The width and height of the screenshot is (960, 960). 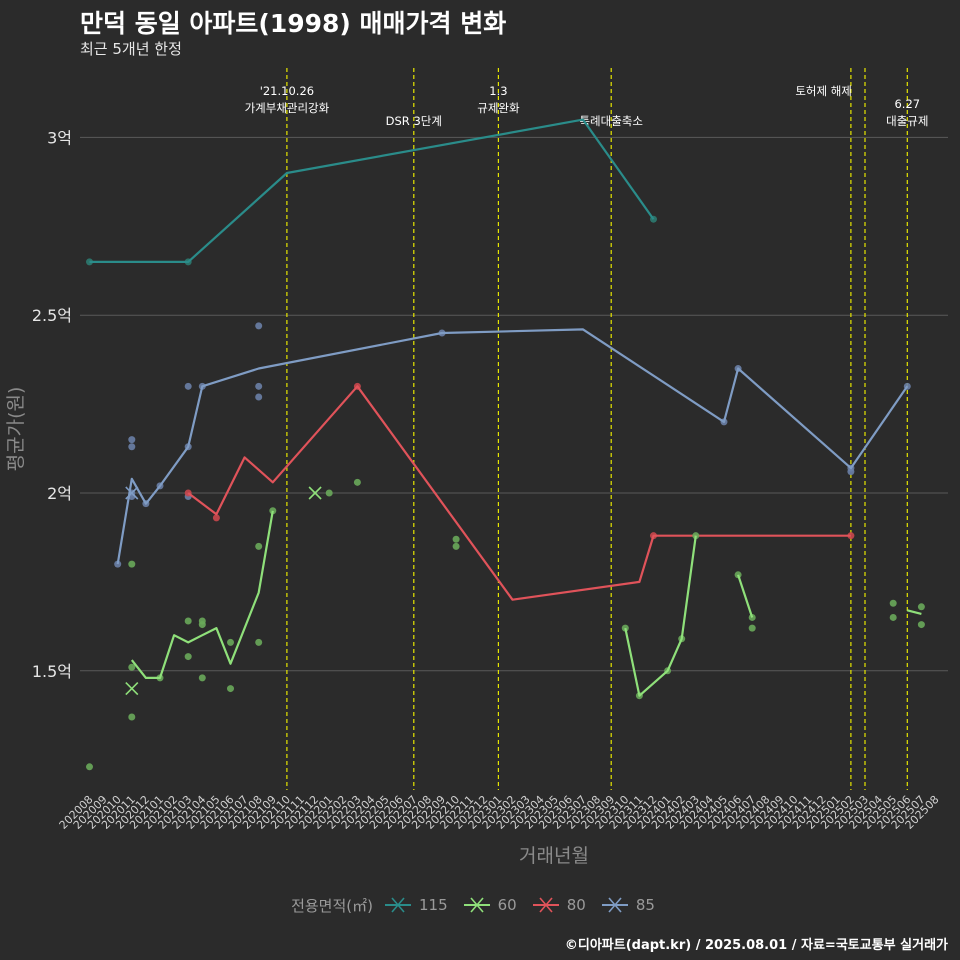 What do you see at coordinates (415, 905) in the screenshot?
I see `legend-item-115: 115` at bounding box center [415, 905].